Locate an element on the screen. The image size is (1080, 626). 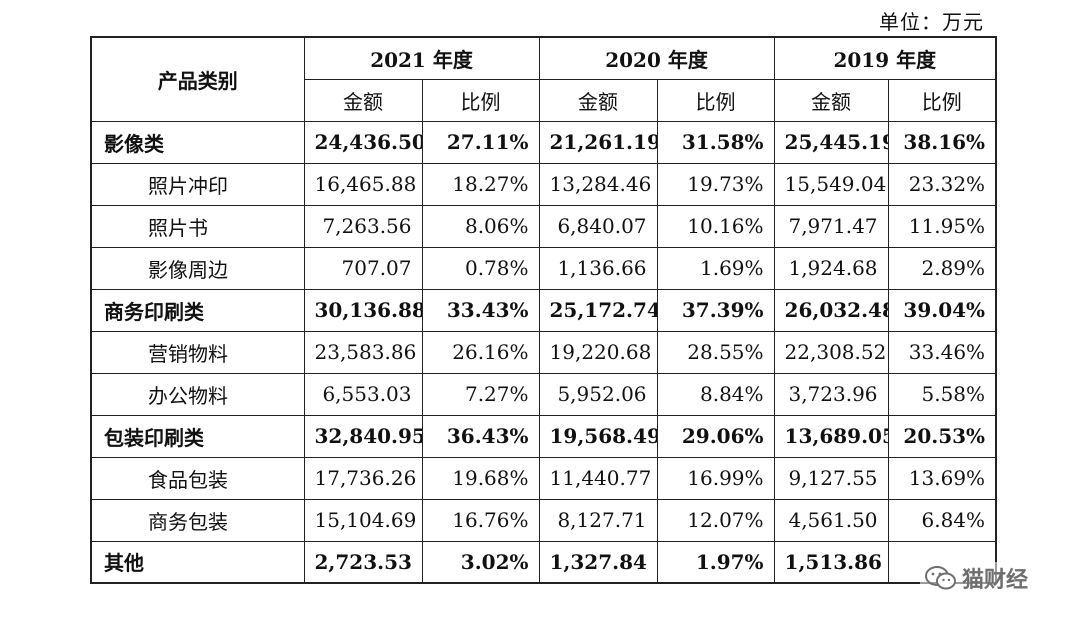
row-label: 包装印刷类 is located at coordinates (197, 436).